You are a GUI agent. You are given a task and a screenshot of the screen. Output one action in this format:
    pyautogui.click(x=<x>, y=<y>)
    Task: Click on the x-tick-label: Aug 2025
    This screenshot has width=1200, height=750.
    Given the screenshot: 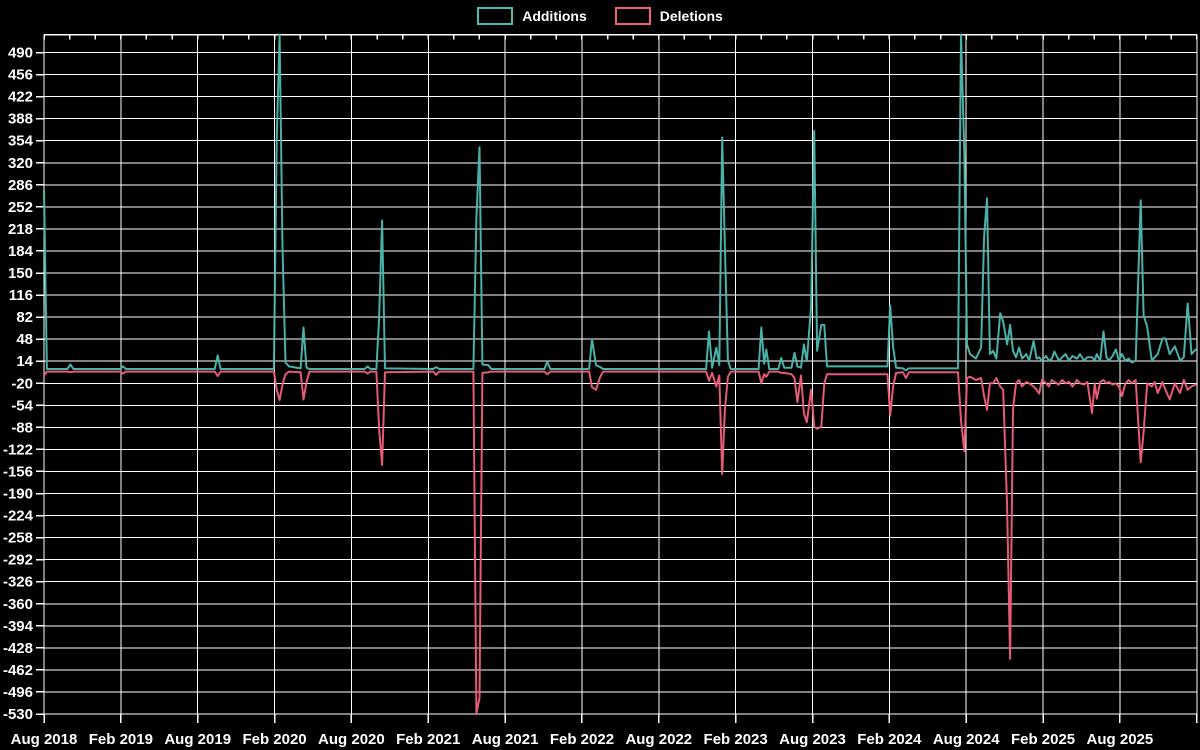 What is the action you would take?
    pyautogui.click(x=1120, y=739)
    